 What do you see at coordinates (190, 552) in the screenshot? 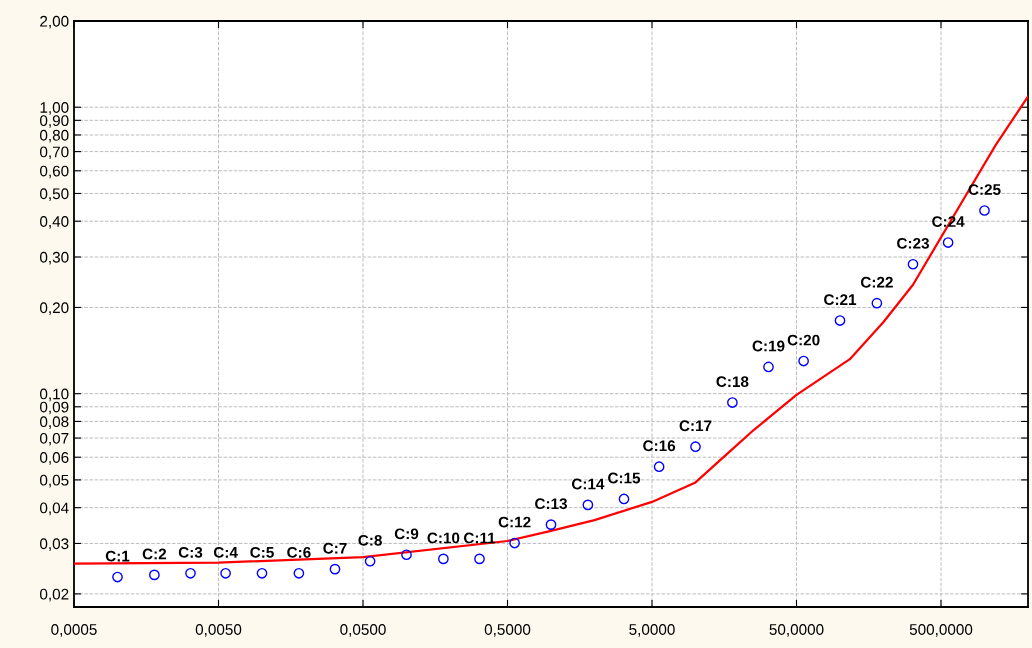
I see `annotation: C:3` at bounding box center [190, 552].